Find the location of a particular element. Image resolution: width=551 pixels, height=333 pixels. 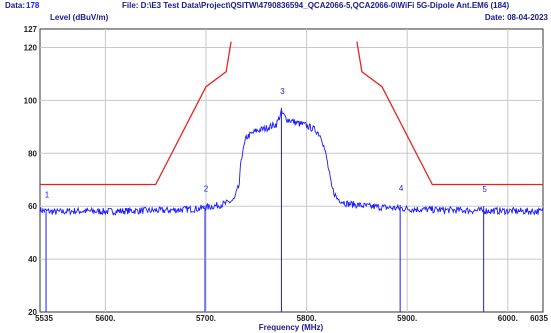

marker-5-label: 5 is located at coordinates (484, 189).